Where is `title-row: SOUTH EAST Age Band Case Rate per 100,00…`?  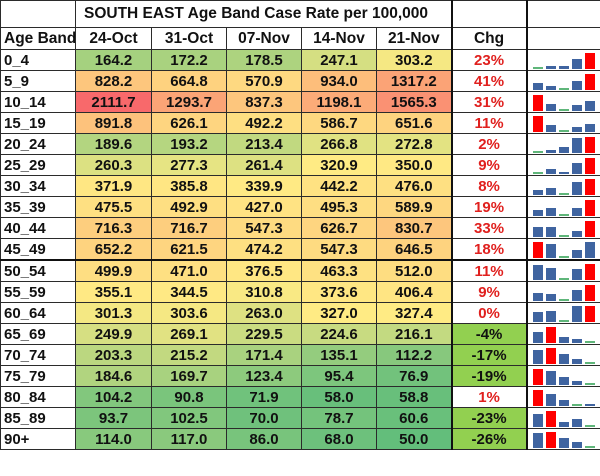
title-row: SOUTH EAST Age Band Case Rate per 100,00… is located at coordinates (300, 14).